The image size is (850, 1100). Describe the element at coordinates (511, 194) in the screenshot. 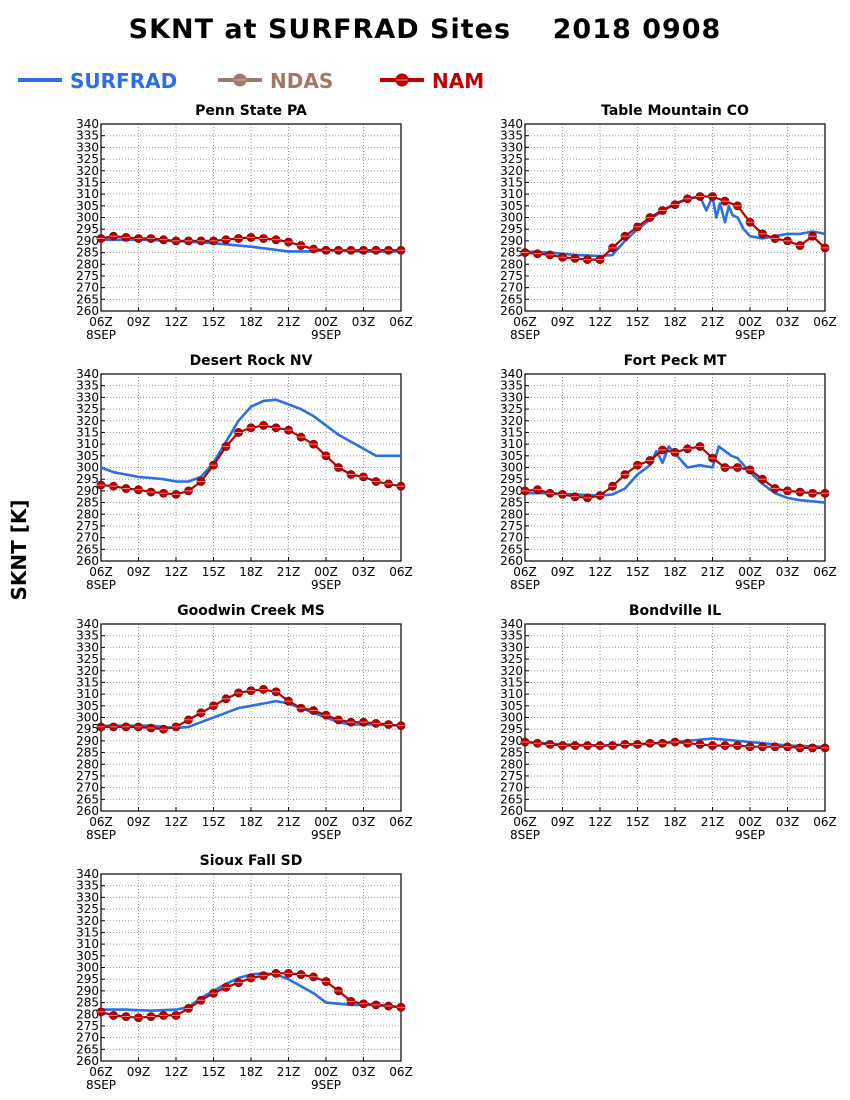

I see `y-tick-label: 310` at that location.